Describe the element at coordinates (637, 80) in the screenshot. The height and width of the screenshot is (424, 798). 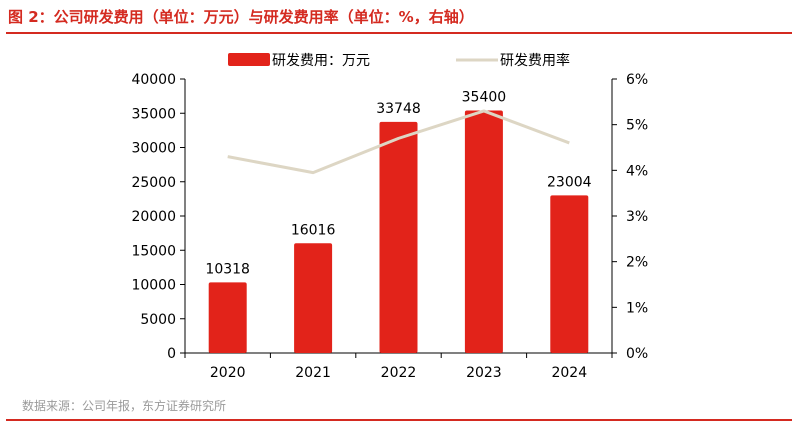
I see `y2-tick-label: 6%` at that location.